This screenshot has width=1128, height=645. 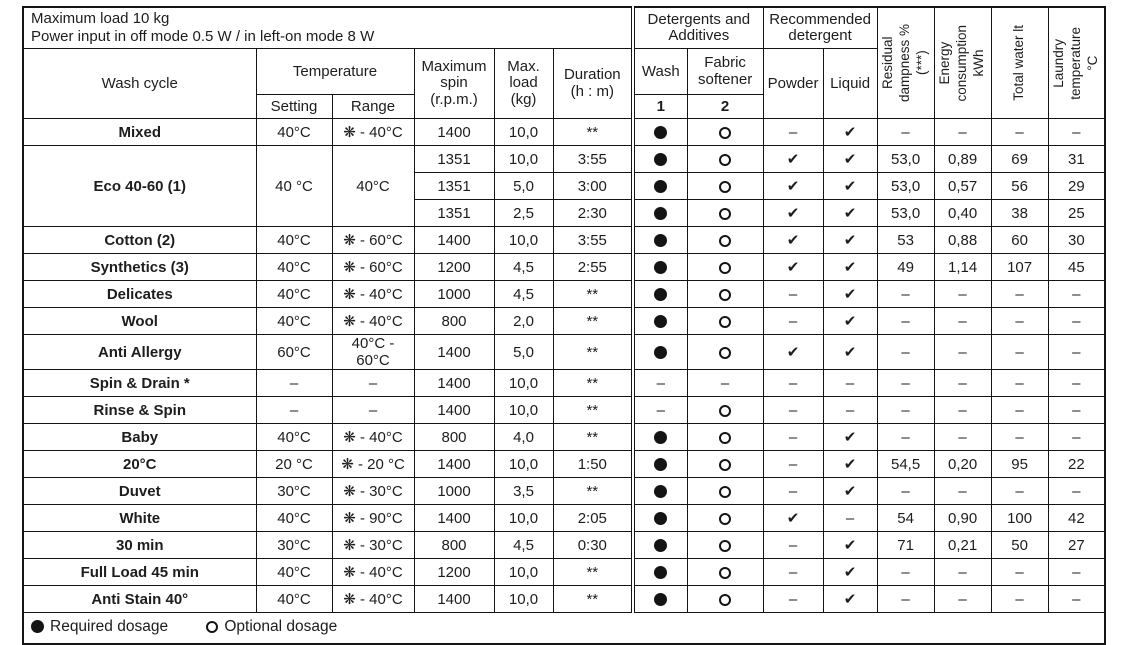 What do you see at coordinates (294, 352) in the screenshot?
I see `temp-setting: 60°C` at bounding box center [294, 352].